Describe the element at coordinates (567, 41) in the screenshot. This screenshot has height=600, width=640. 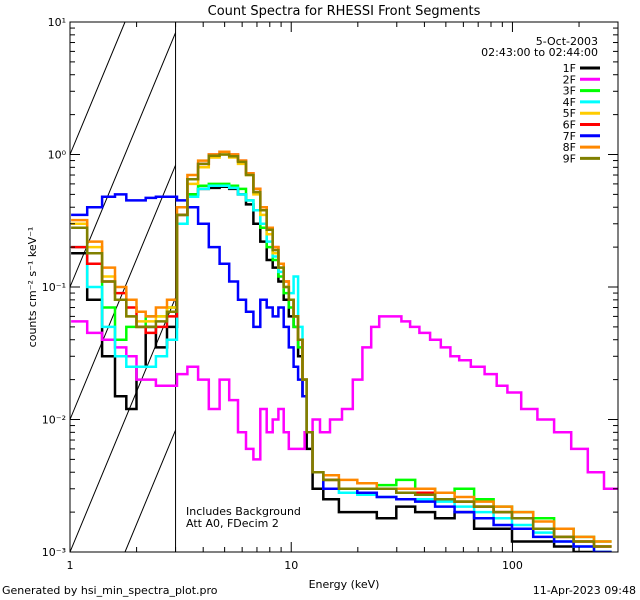
I see `date-label: 5-Oct-2003` at that location.